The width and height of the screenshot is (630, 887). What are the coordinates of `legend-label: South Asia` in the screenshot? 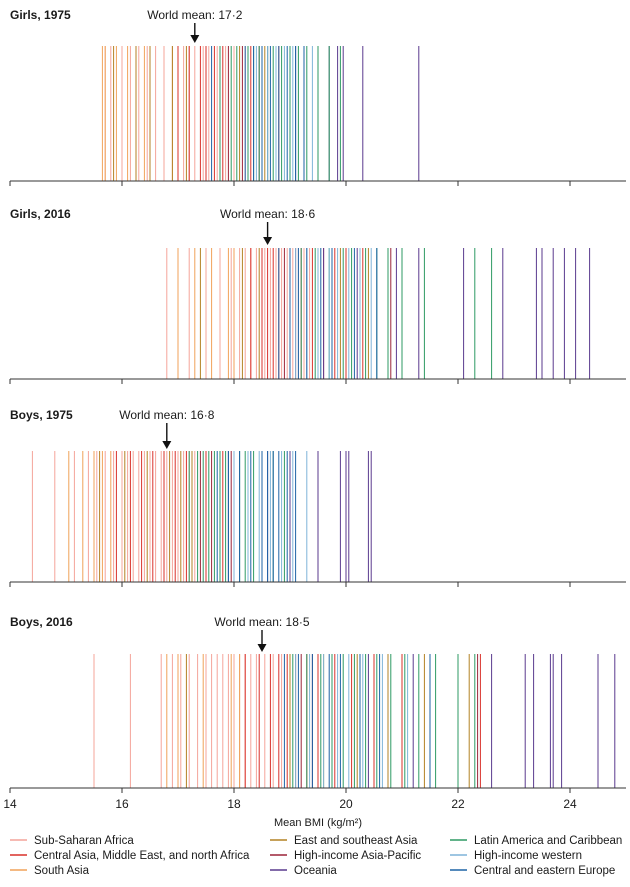 It's located at (62, 871).